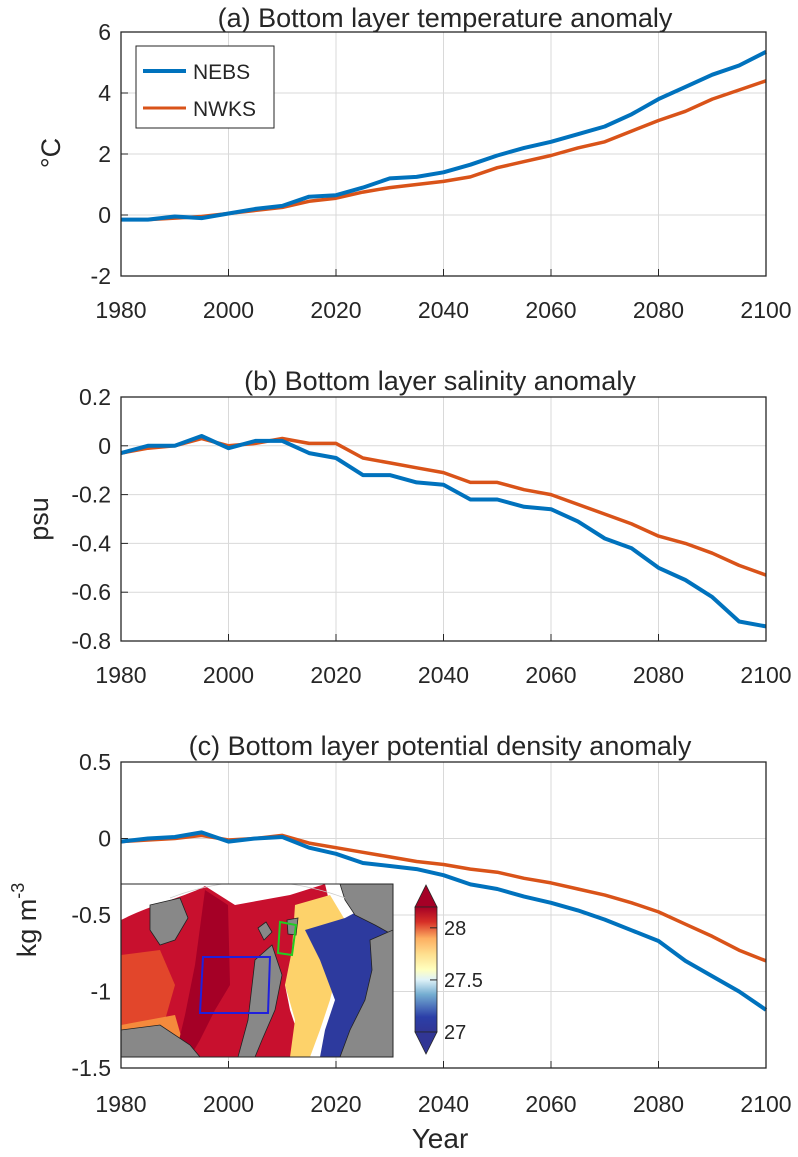 This screenshot has width=798, height=1157. I want to click on inset-map-land-e, so click(366, 993).